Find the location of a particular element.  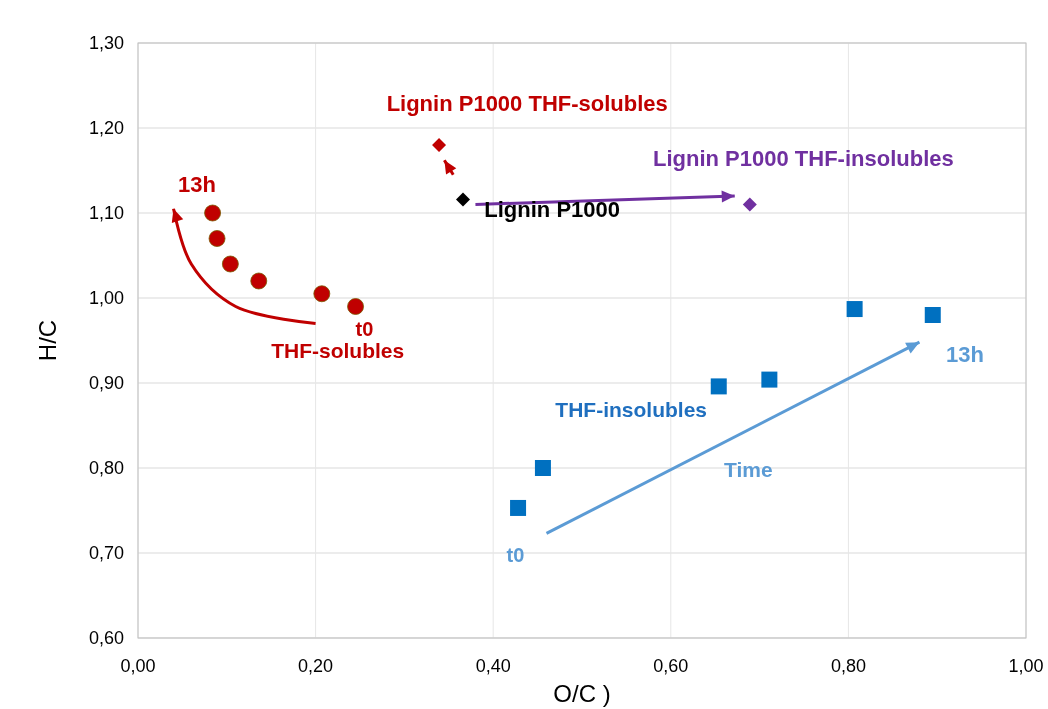

y-tick-label: 1,20 is located at coordinates (106, 128).